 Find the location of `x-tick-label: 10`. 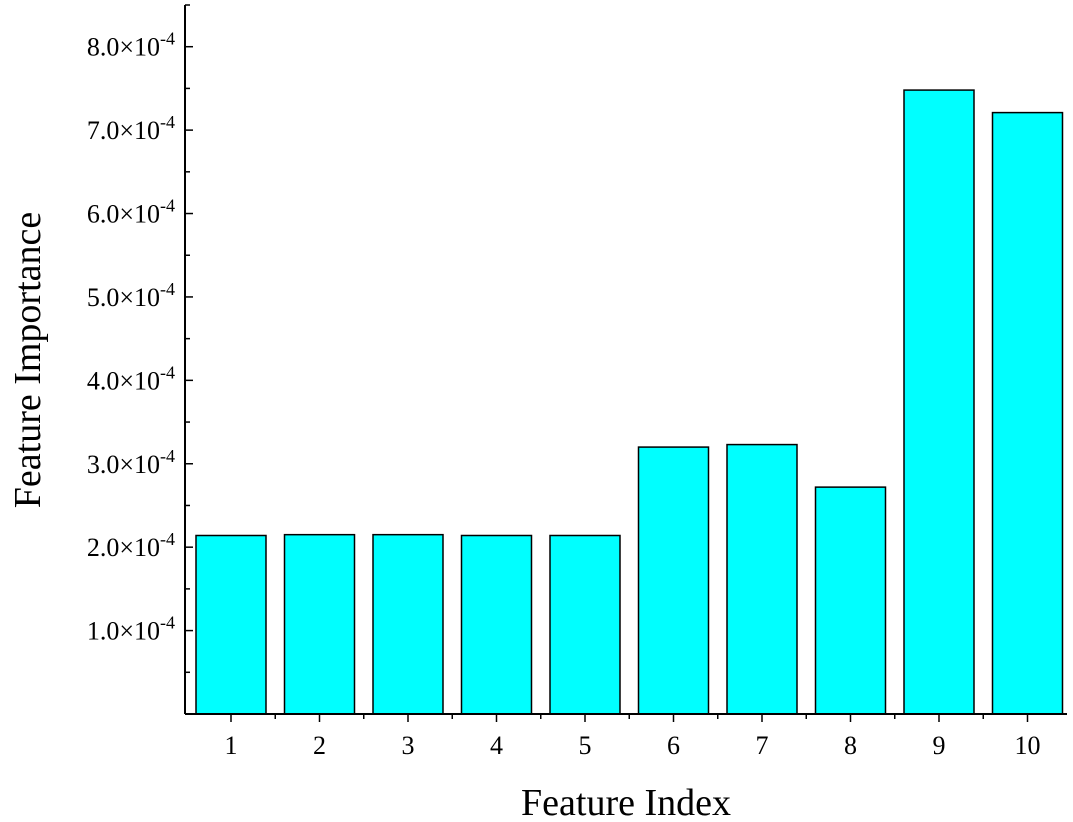

x-tick-label: 10 is located at coordinates (1028, 745).